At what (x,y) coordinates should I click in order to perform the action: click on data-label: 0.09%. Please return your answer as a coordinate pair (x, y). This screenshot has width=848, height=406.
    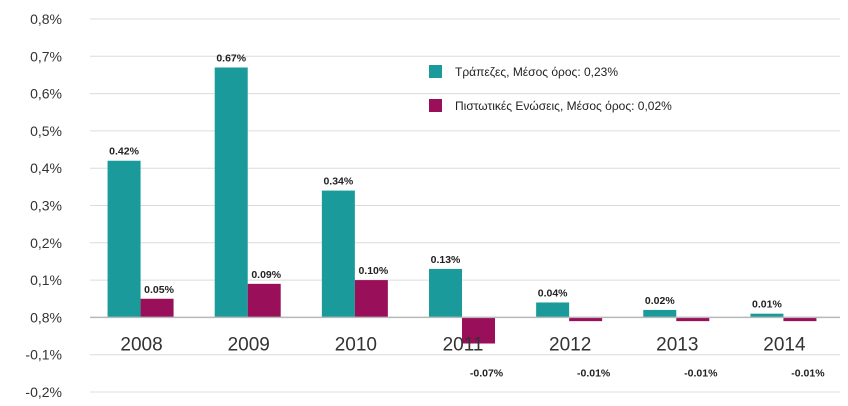
    Looking at the image, I should click on (266, 275).